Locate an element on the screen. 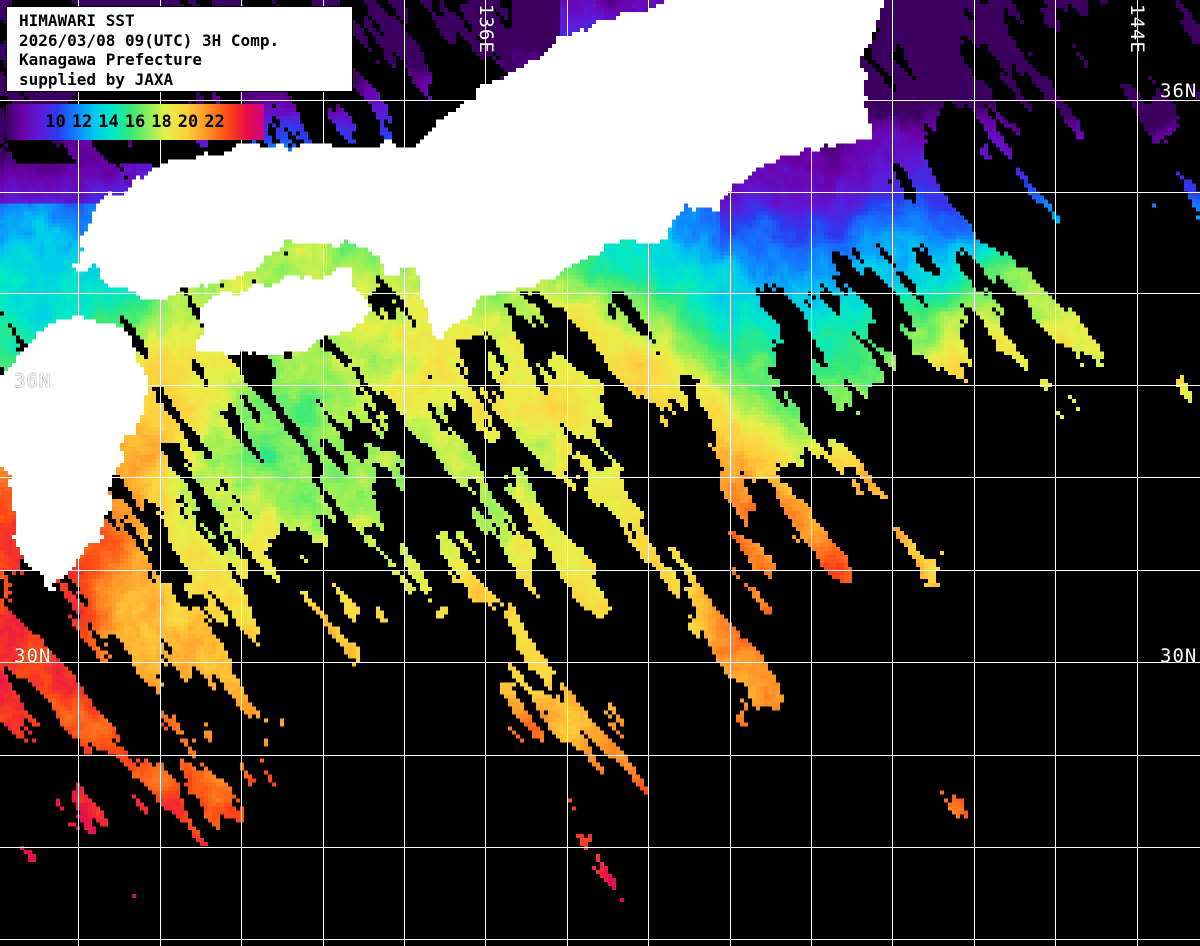 This screenshot has height=946, width=1200. product-datetime: 2026/03/08 09(UTC) 3H Comp. is located at coordinates (149, 40).